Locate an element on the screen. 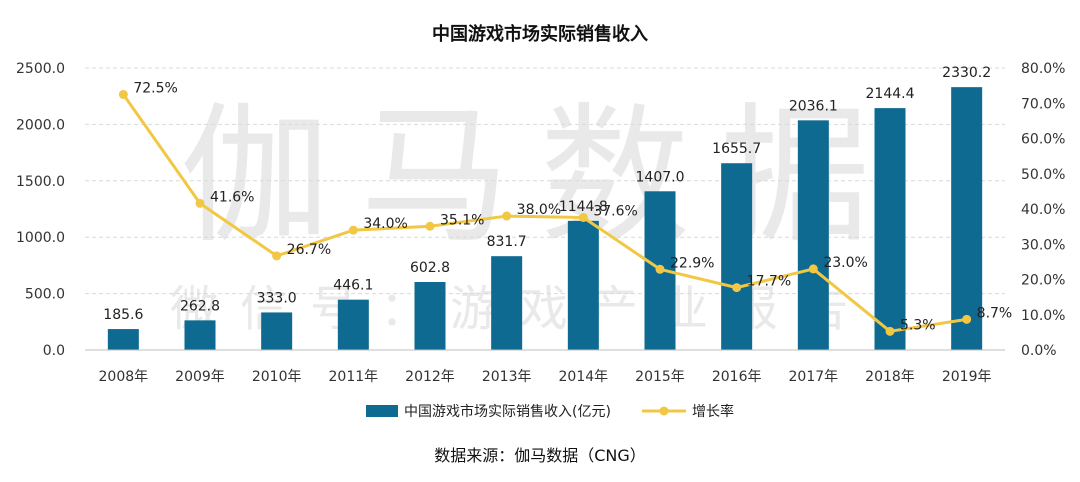 The height and width of the screenshot is (482, 1080). x-tick-label: 2011年 is located at coordinates (354, 377).